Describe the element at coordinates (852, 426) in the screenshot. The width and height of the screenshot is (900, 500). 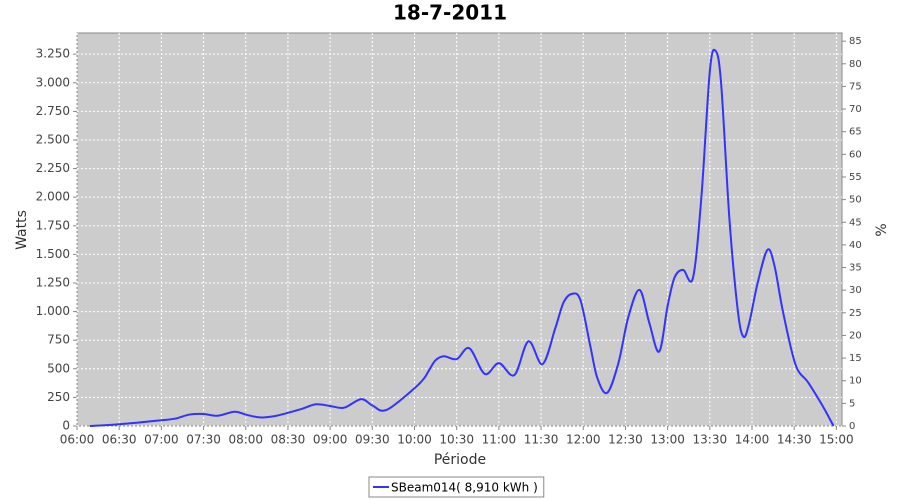
I see `y2-tick-label: 0` at that location.